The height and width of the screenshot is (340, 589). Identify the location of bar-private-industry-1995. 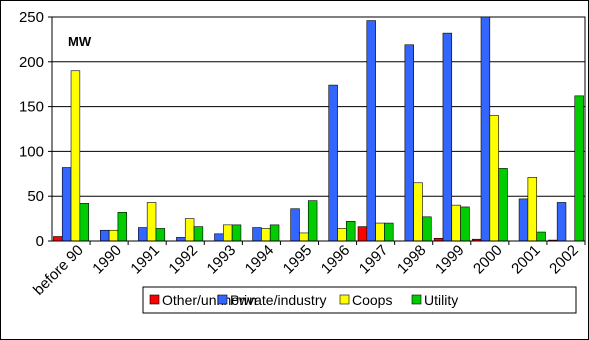
(295, 225).